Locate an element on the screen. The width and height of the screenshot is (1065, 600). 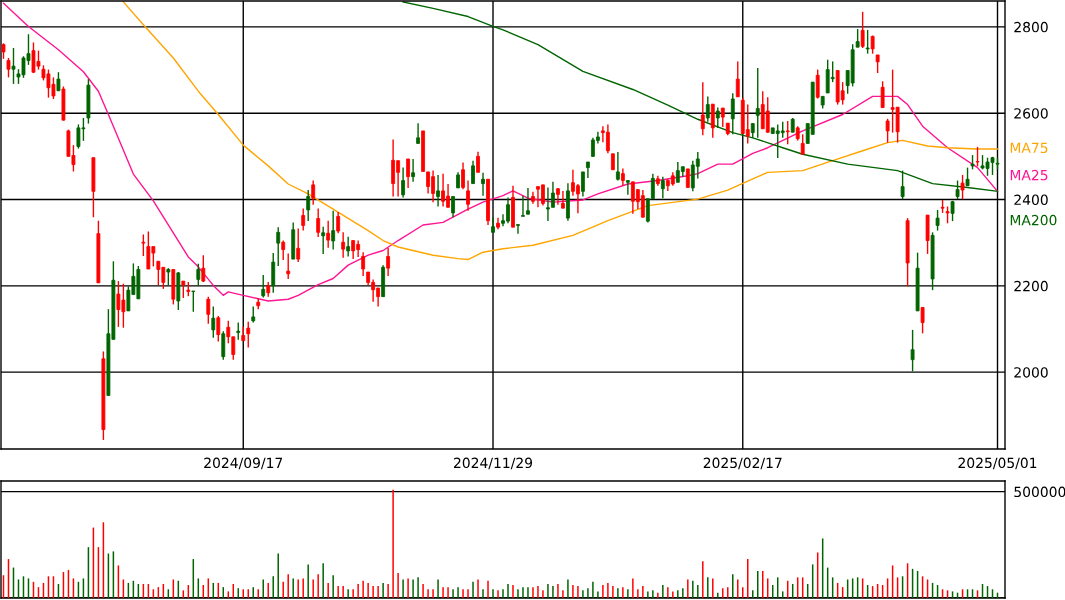
y-tick-label: 2000 is located at coordinates (1031, 372).